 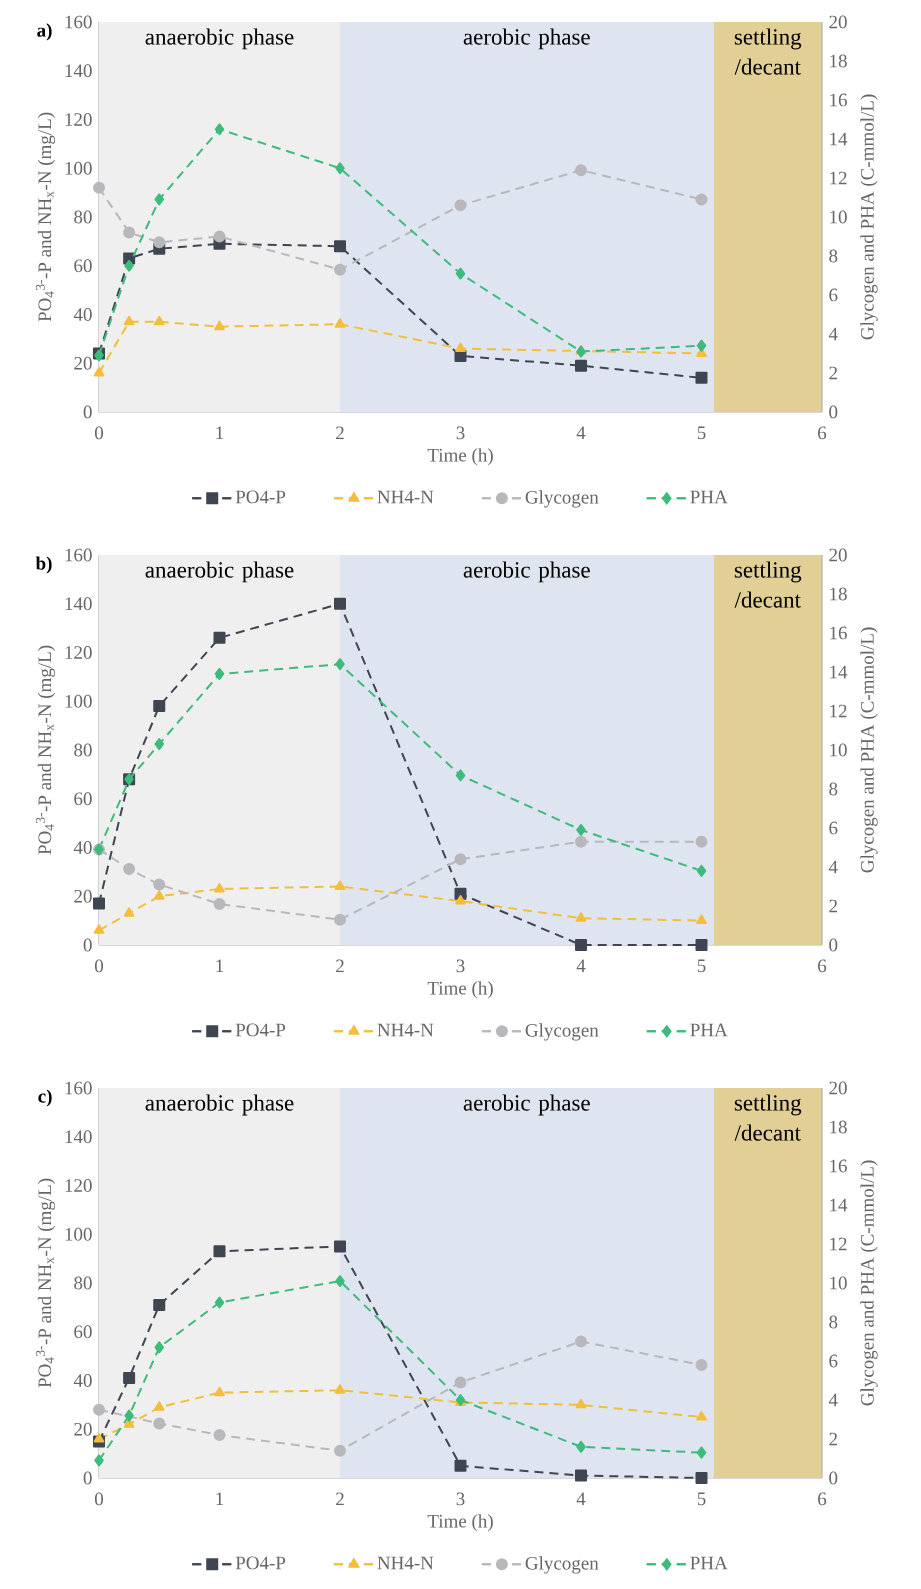 What do you see at coordinates (43, 565) in the screenshot?
I see `chart-title: b)` at bounding box center [43, 565].